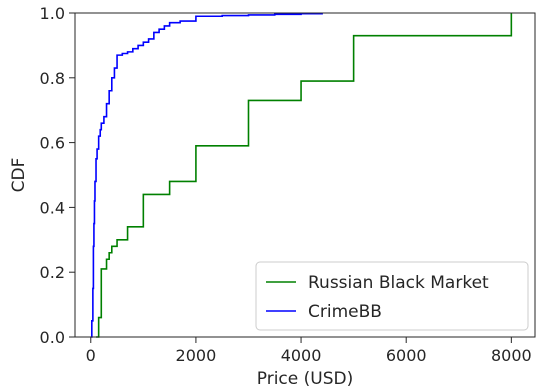 This screenshot has width=545, height=390. What do you see at coordinates (57, 175) in the screenshot?
I see `y-axis-ticks: 0.0 0.2 0.4 0.6 0.8 1.0` at bounding box center [57, 175].